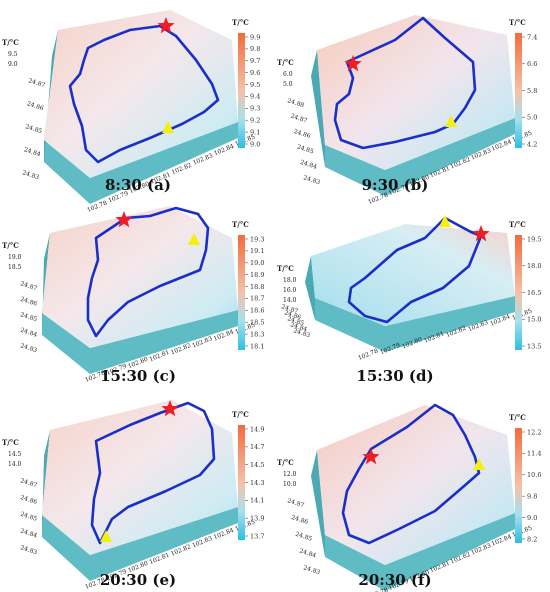 The image size is (550, 592). Describe the element at coordinates (378, 589) in the screenshot. I see `x-tick-label: 102.78` at that location.